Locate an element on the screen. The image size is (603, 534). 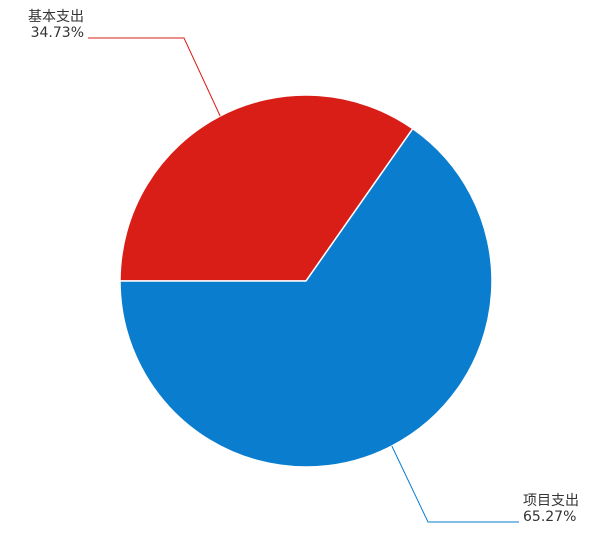
slice-label-project: 项目支出 65.27% is located at coordinates (562, 509).